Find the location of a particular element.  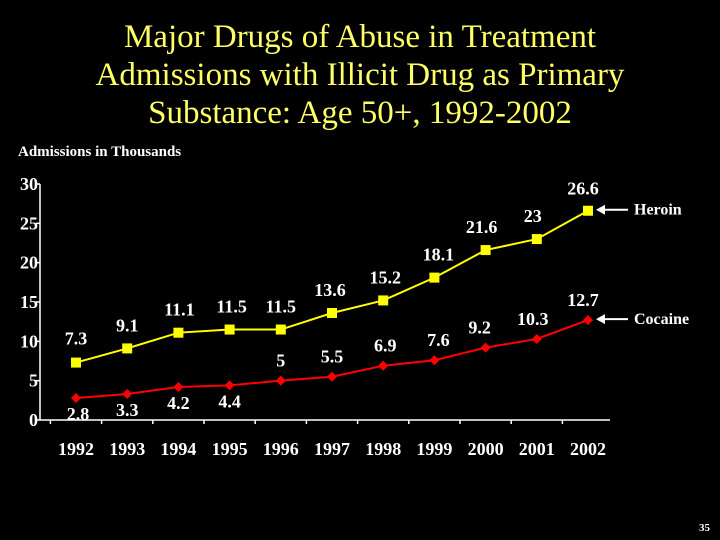

data-label: 15.2 is located at coordinates (385, 277).